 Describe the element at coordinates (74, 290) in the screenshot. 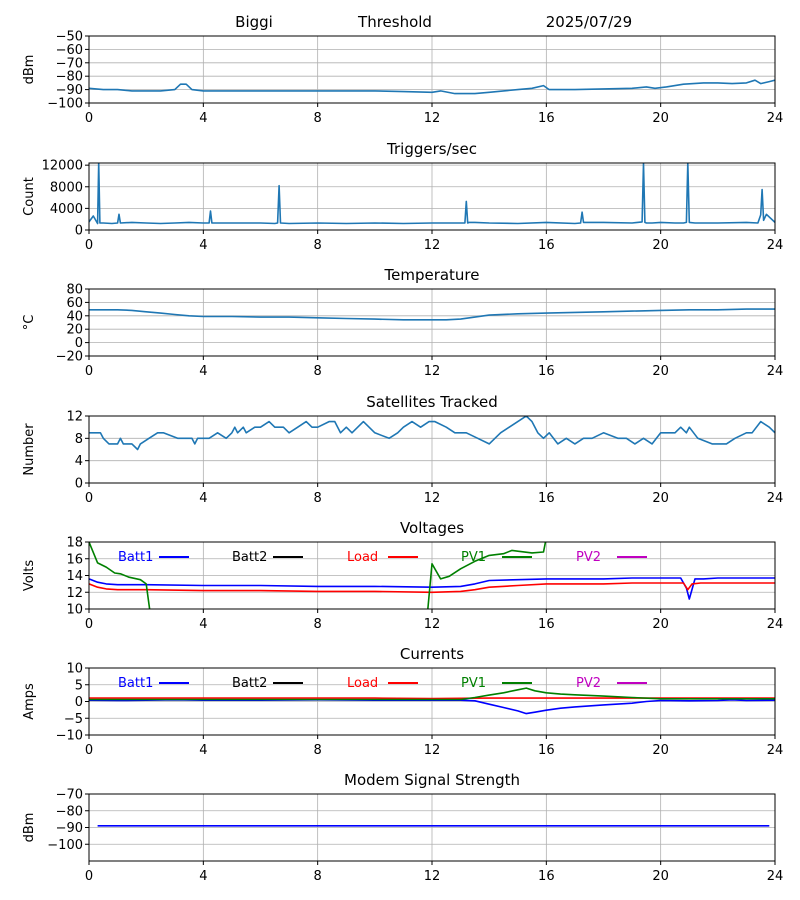

I see `y-tick-label: 80` at that location.